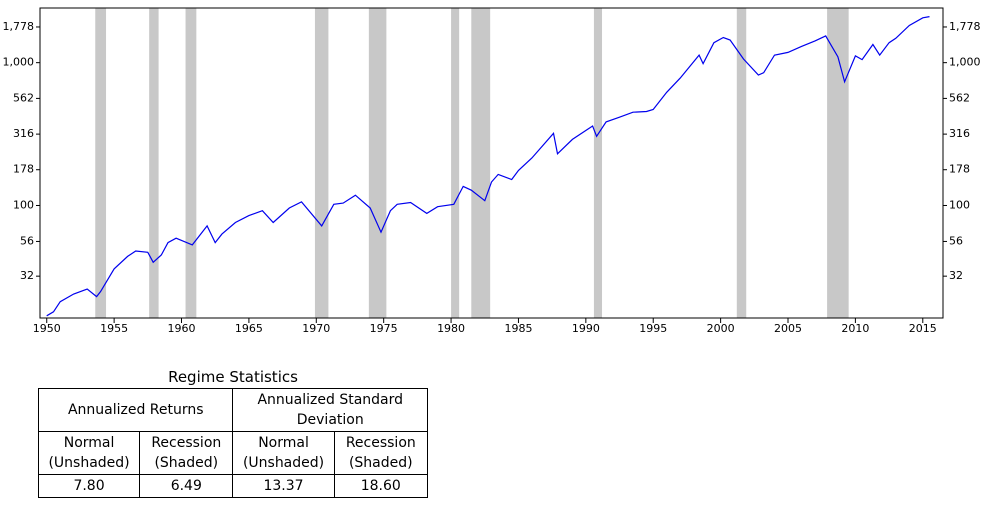 This screenshot has width=988, height=511. What do you see at coordinates (249, 328) in the screenshot?
I see `x-tick-label: 1965` at bounding box center [249, 328].